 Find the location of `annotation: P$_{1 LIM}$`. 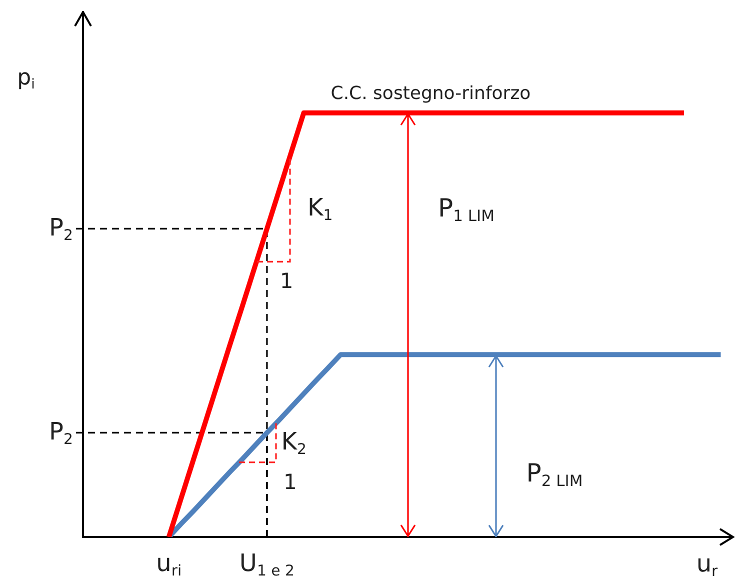

annotation: P$_{1 LIM}$ is located at coordinates (466, 210).